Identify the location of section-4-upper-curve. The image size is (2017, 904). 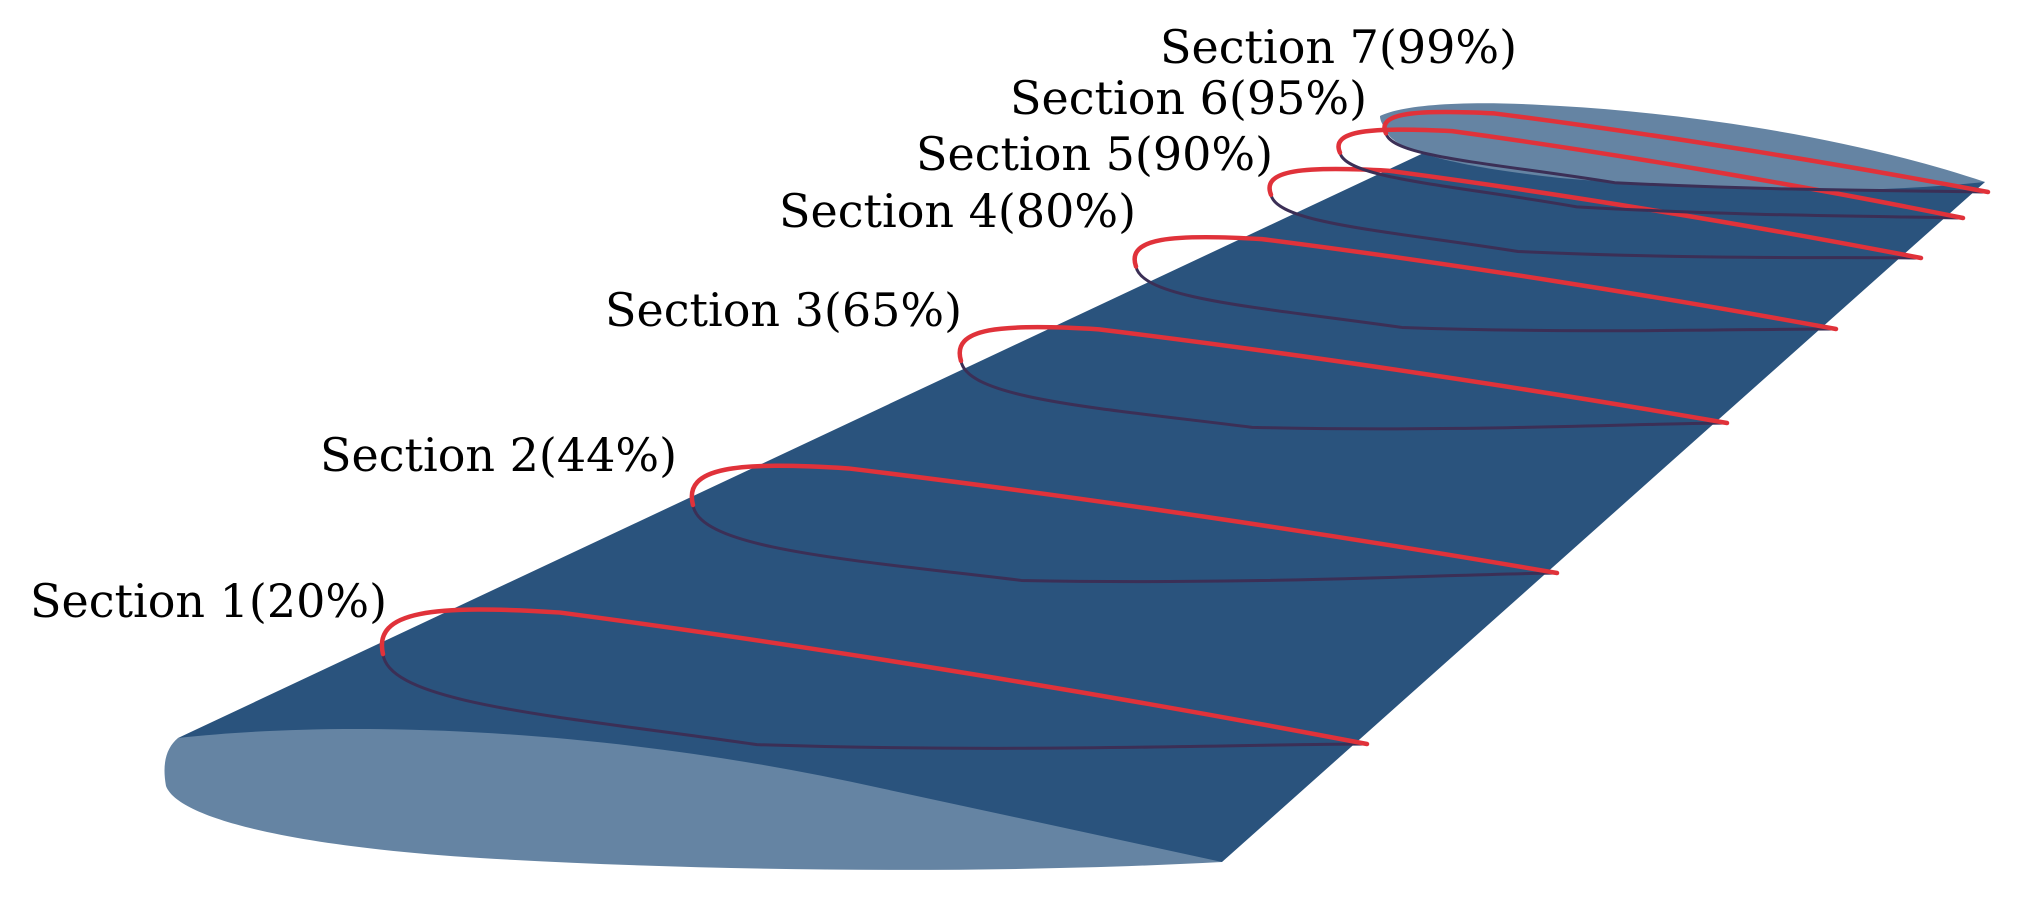
(1485, 283).